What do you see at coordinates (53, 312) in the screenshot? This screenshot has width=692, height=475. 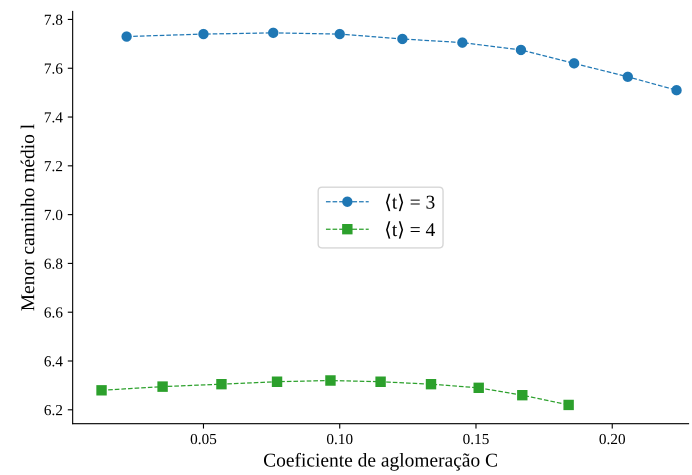 I see `y-tick-label: 6.6` at bounding box center [53, 312].